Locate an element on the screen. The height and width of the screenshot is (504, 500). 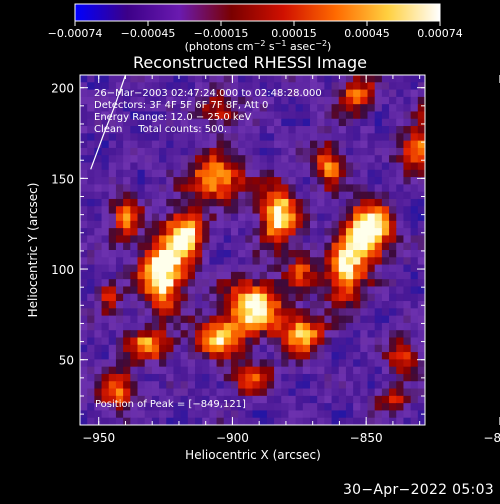
colorbar-tick-label: 0.00015 is located at coordinates (294, 33).